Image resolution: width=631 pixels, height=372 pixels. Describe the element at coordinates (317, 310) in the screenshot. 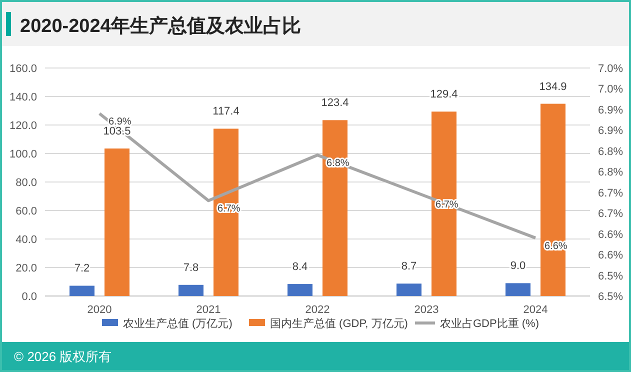

I see `x-tick-label: 2022` at that location.